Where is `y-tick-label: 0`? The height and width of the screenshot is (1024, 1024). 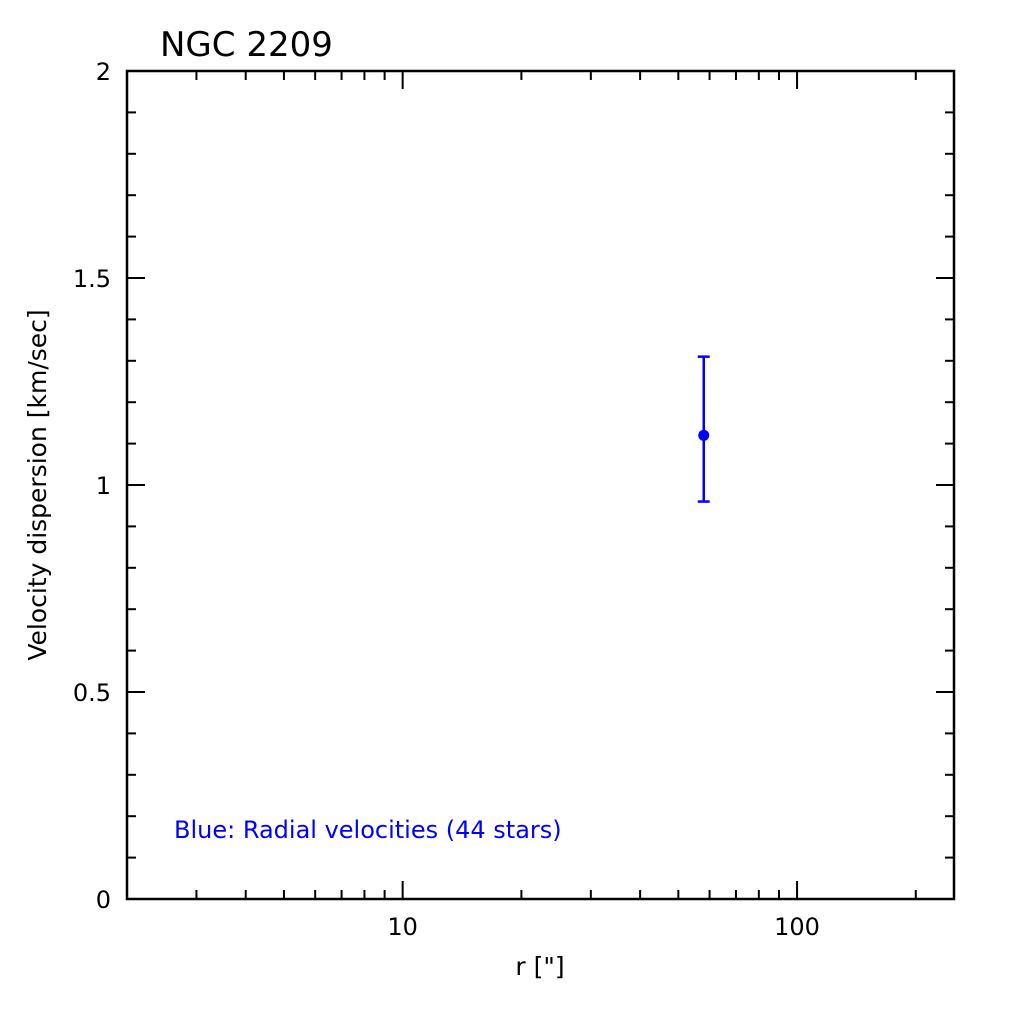 y-tick-label: 0 is located at coordinates (103, 900).